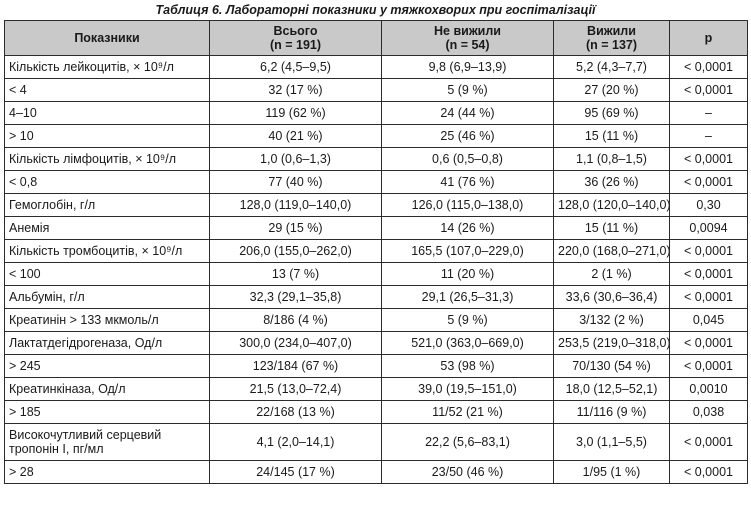 Image resolution: width=751 pixels, height=507 pixels. I want to click on cell-indicator: Альбумін, г/л, so click(107, 297).